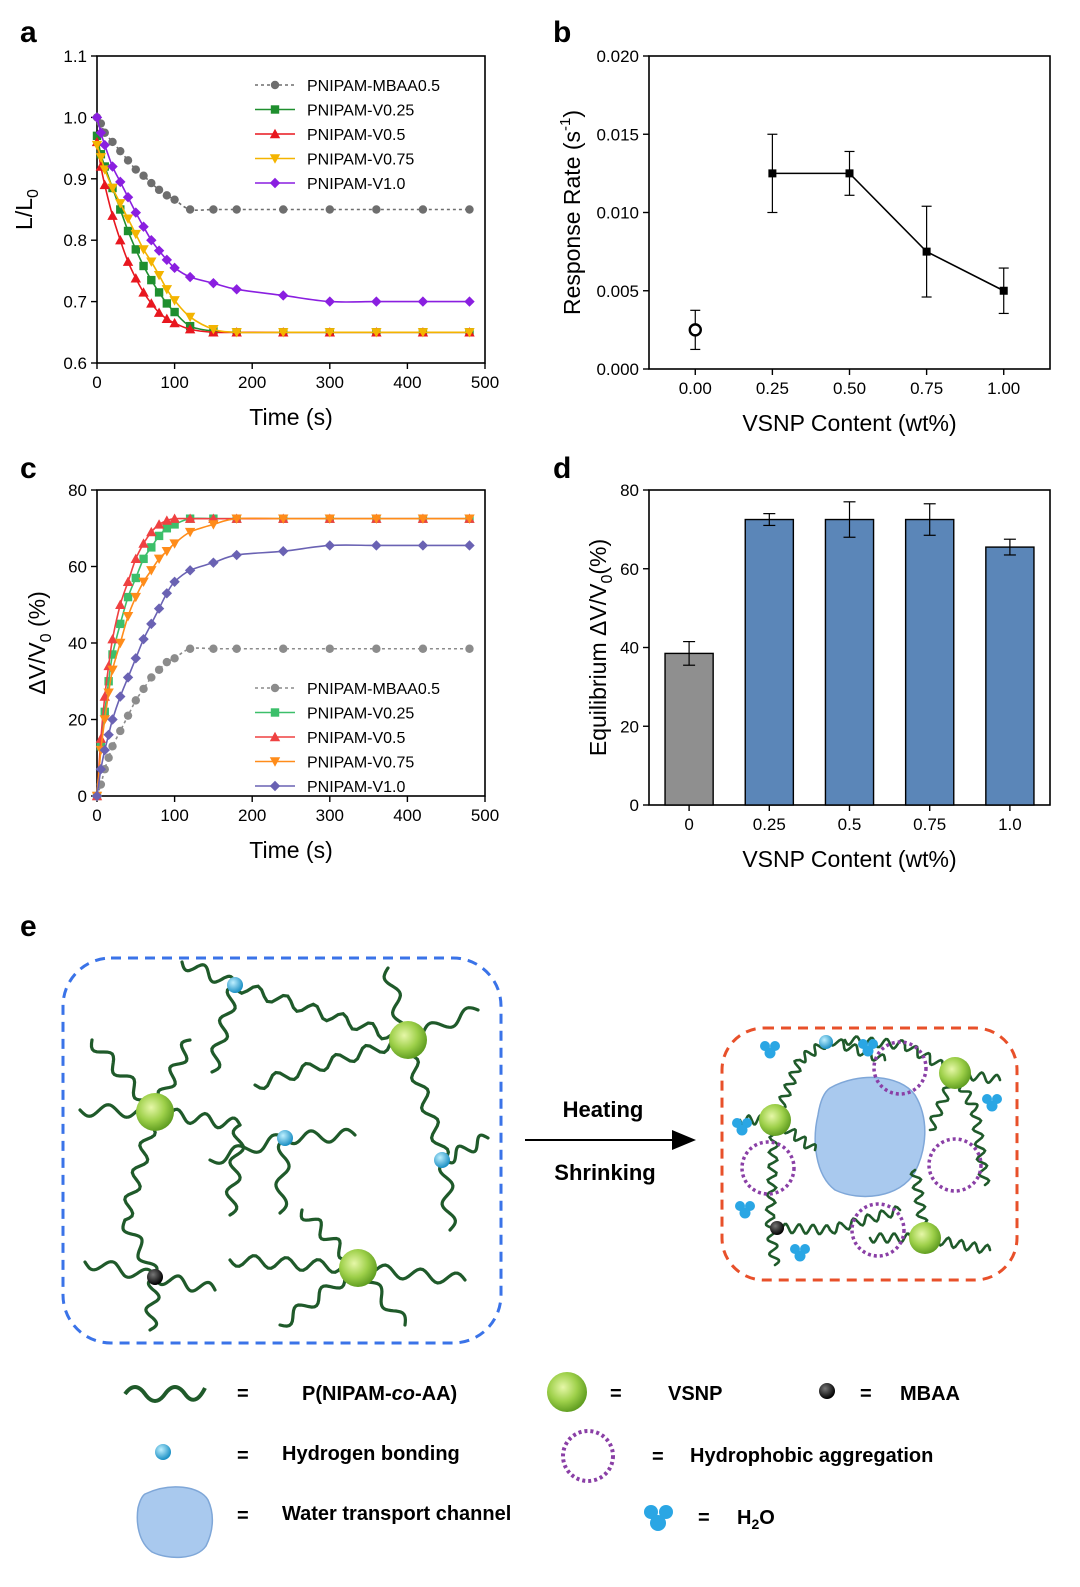 This screenshot has height=1587, width=1080. What do you see at coordinates (769, 662) in the screenshot?
I see `bar-0.25` at bounding box center [769, 662].